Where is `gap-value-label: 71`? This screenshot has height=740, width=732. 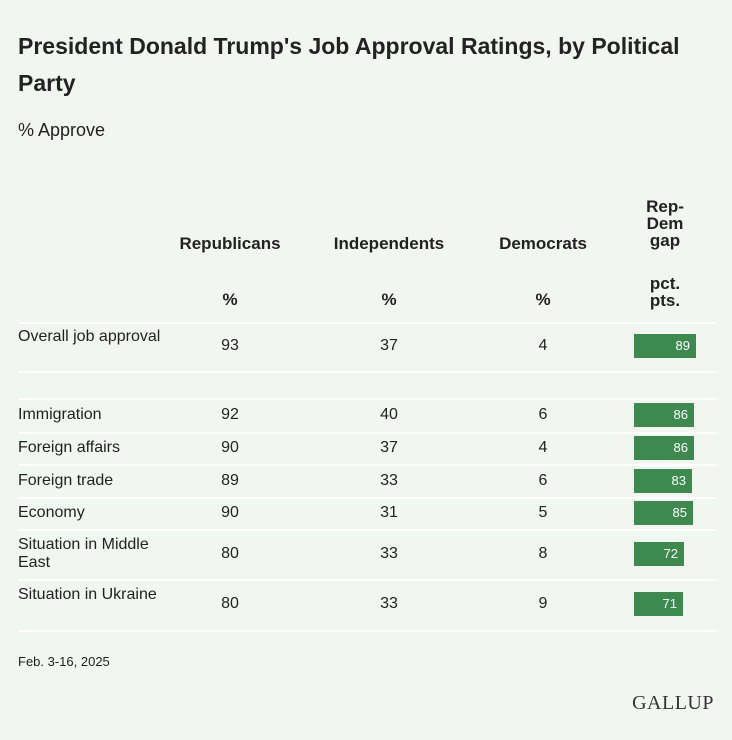
gap-value-label: 71 is located at coordinates (669, 603).